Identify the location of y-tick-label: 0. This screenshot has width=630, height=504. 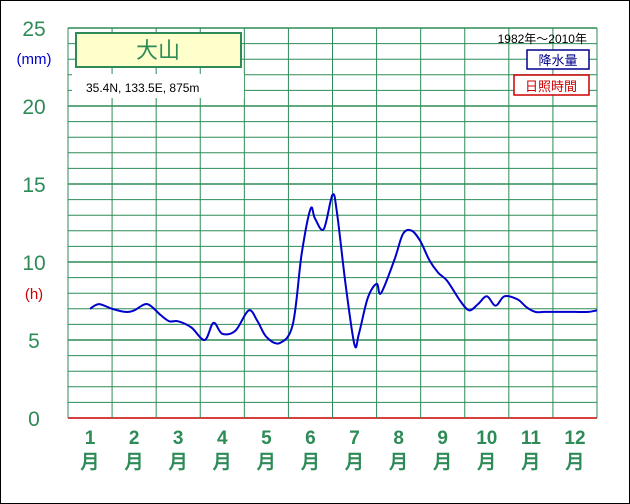
(34, 419).